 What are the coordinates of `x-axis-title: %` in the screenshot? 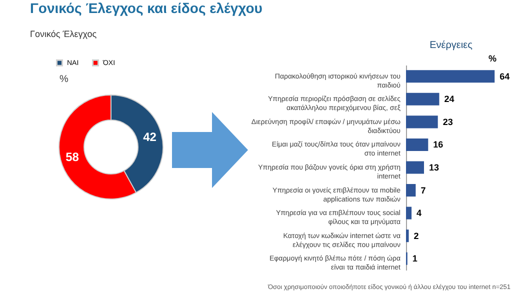 It's located at (492, 59).